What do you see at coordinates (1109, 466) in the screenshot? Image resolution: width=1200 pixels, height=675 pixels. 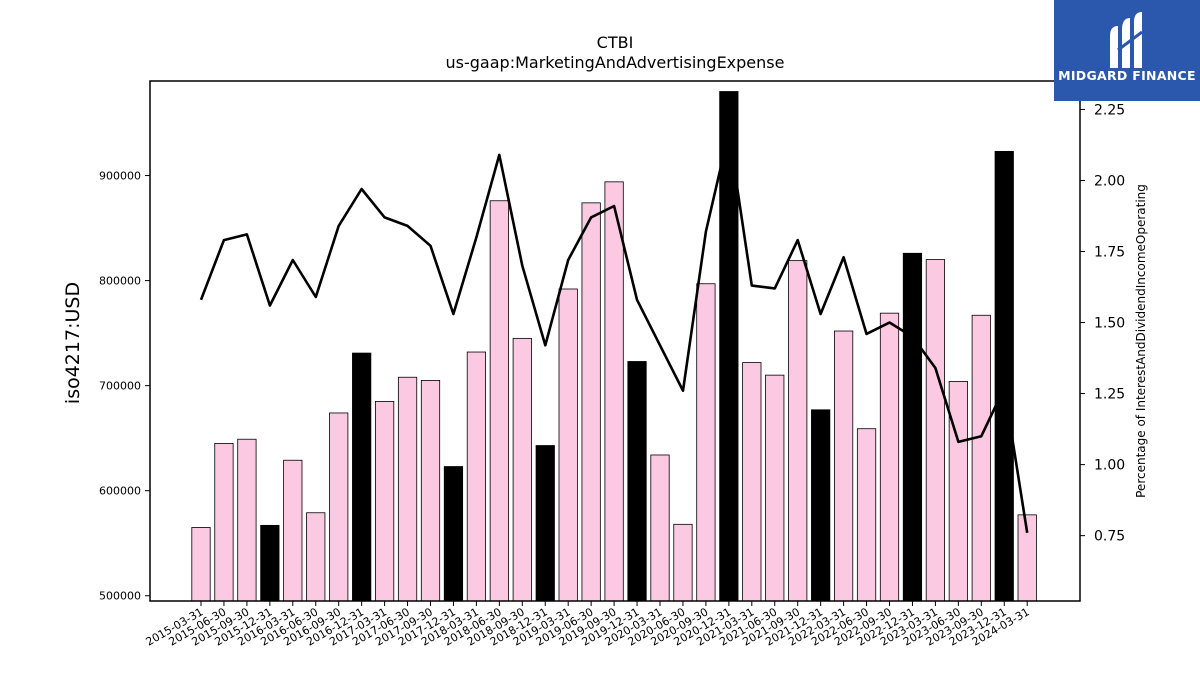 I see `y2-tick-label: 1.00` at bounding box center [1109, 466].